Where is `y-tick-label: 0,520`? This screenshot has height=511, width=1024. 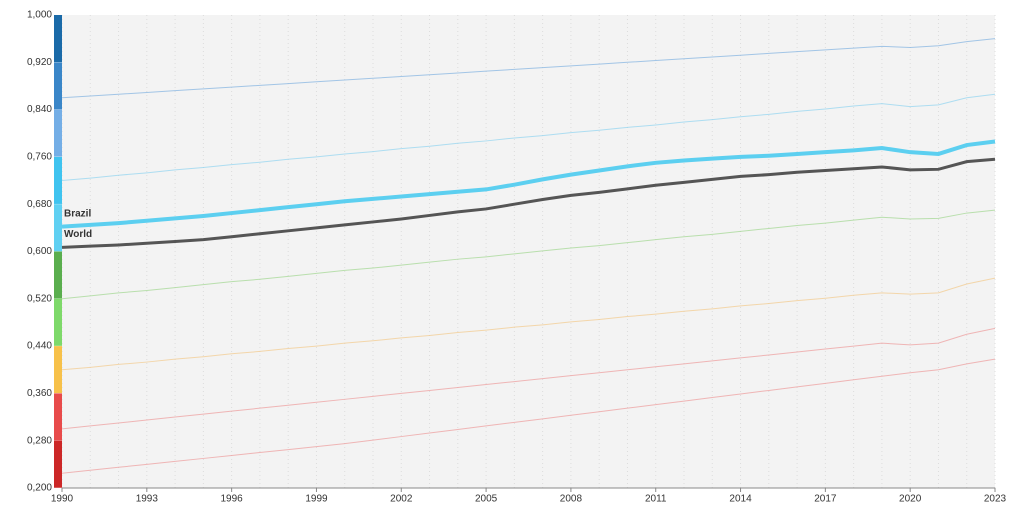
y-tick-label: 0,520 is located at coordinates (39, 298).